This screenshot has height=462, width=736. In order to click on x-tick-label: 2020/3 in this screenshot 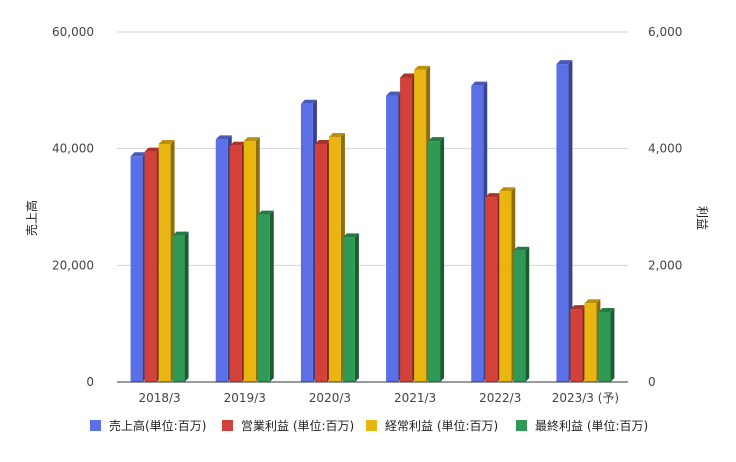, I will do `click(330, 398)`.